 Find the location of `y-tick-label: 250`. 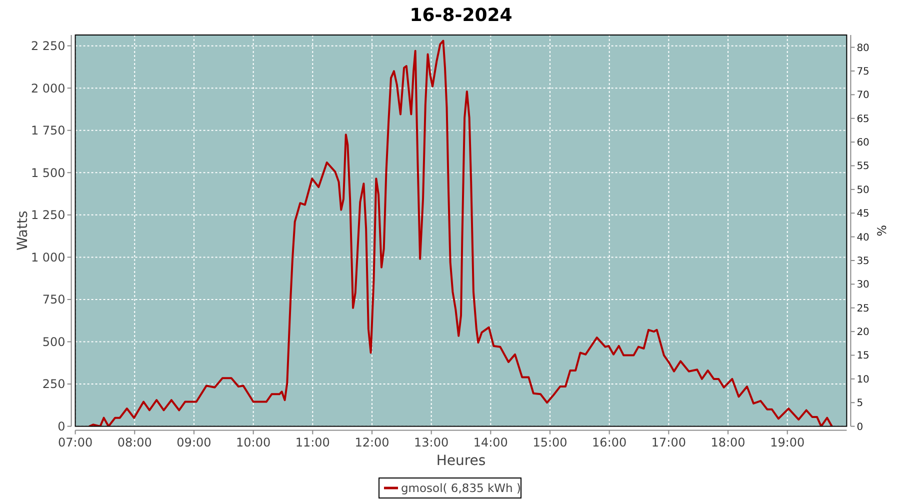

y-tick-label: 250 is located at coordinates (54, 384).